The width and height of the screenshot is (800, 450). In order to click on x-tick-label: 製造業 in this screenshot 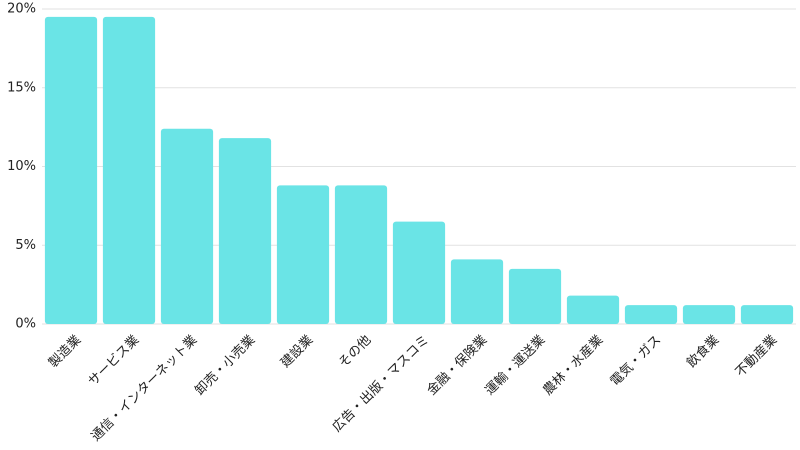, I will do `click(64, 351)`.